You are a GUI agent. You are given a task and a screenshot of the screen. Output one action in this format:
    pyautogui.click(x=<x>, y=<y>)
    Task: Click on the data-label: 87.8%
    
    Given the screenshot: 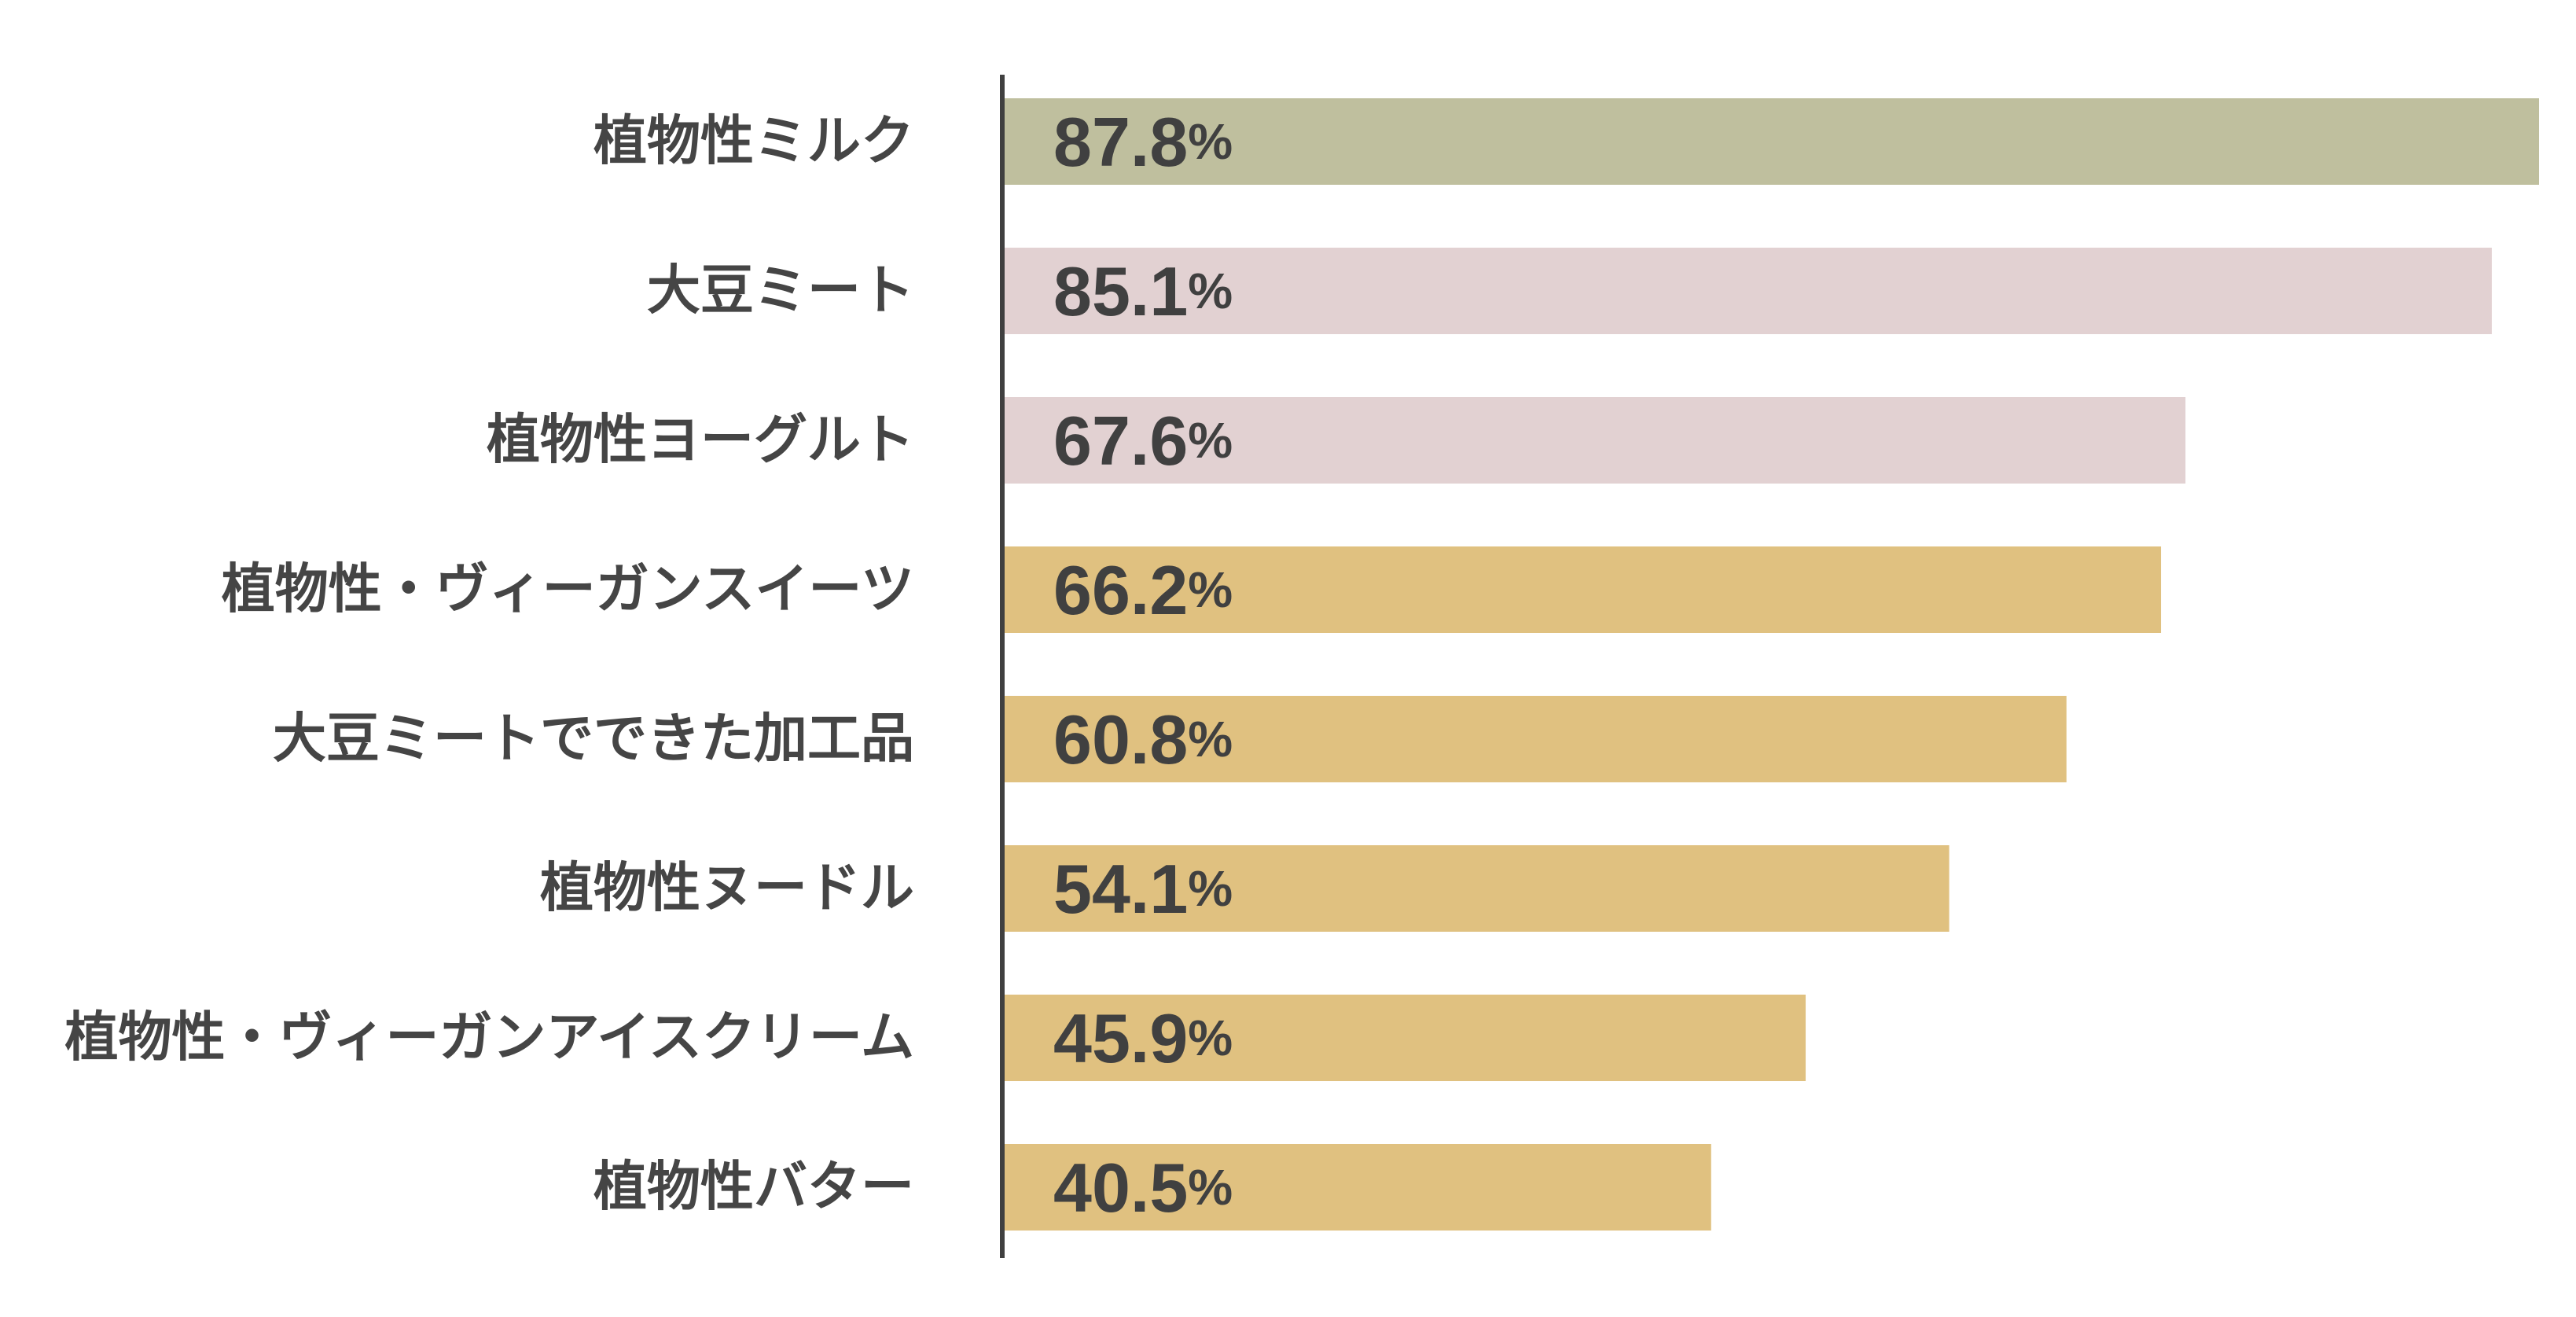 What is the action you would take?
    pyautogui.click(x=1143, y=142)
    